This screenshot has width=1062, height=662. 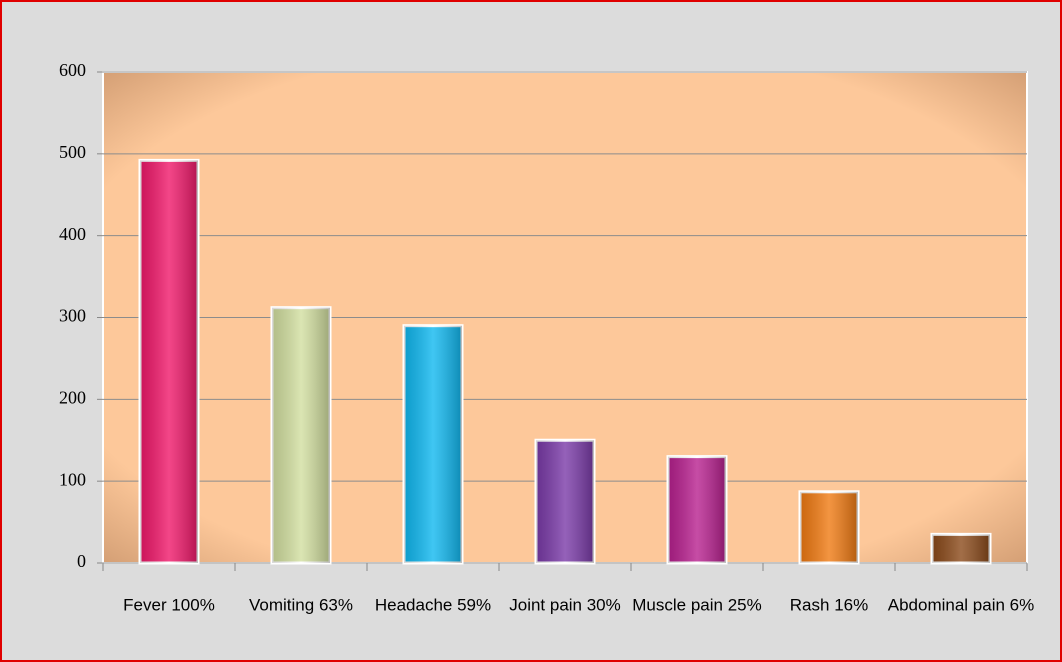 What do you see at coordinates (433, 604) in the screenshot?
I see `x-tick-label: Headache 59%` at bounding box center [433, 604].